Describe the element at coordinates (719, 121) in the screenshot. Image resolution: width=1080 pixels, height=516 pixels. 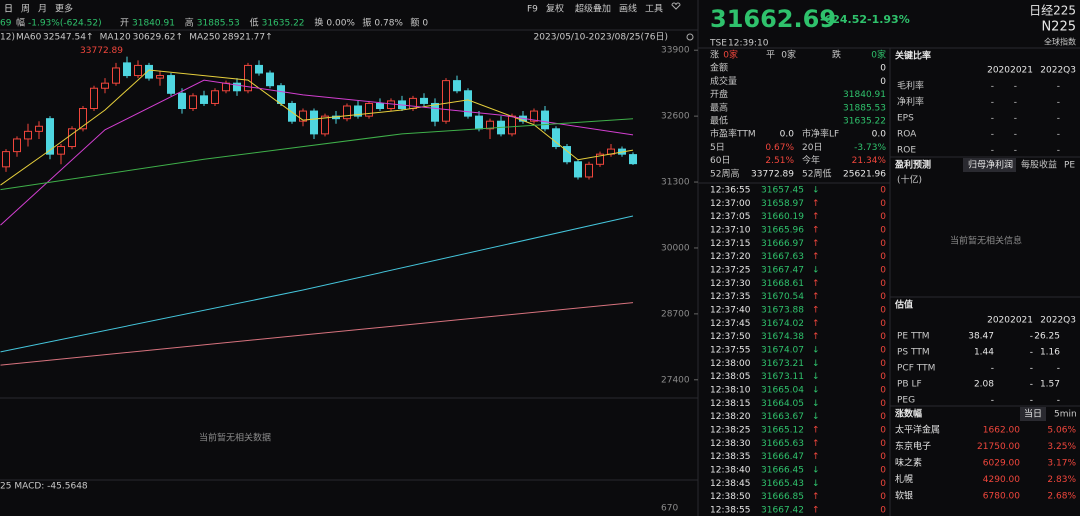
I see `stat-label: 最低` at that location.